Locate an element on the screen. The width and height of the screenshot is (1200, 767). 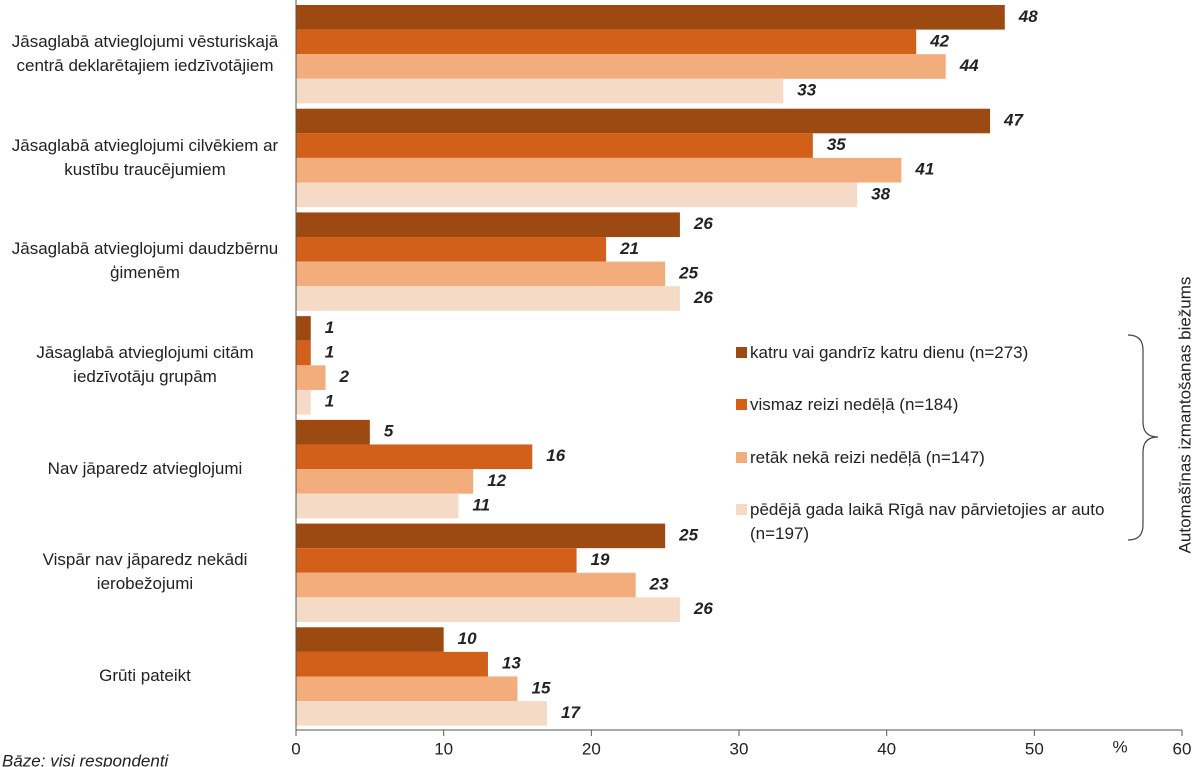
legend-label: katru vai gandrīz katru dienu (n=273) is located at coordinates (889, 352).